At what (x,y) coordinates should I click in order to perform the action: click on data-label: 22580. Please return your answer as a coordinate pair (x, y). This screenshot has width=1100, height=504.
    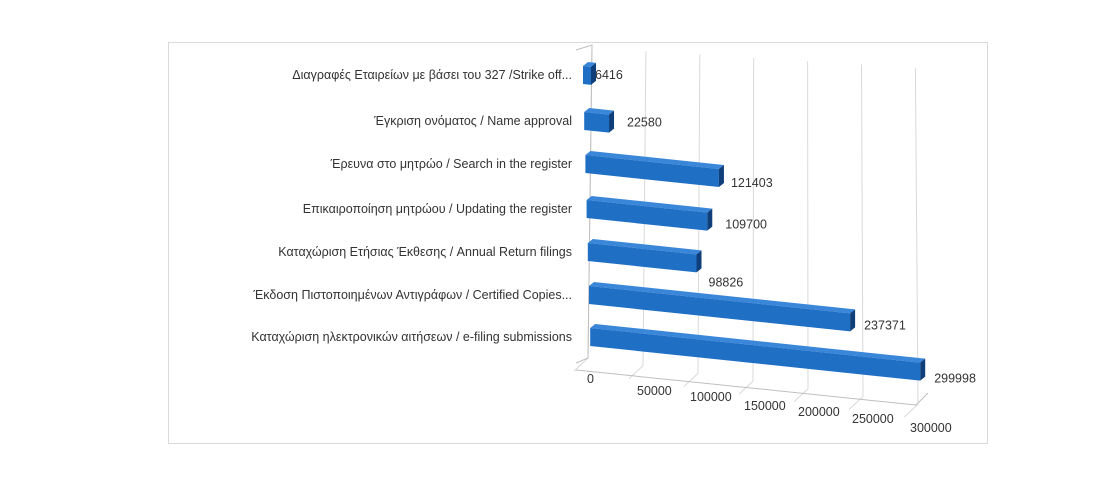
    Looking at the image, I should click on (644, 123).